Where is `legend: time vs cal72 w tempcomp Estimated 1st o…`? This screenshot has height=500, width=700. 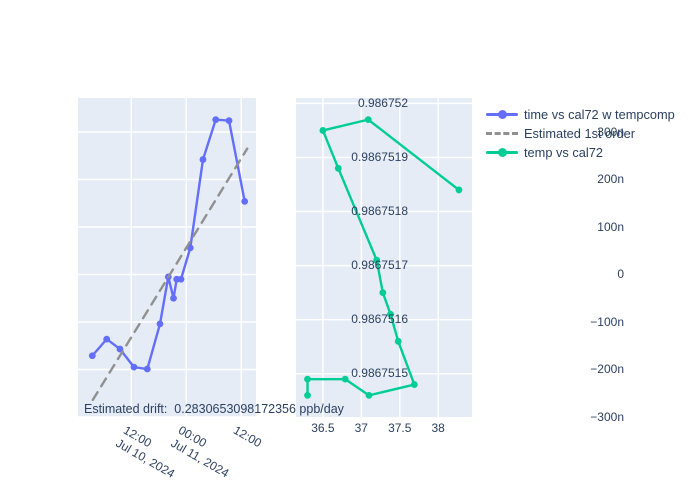
legend: time vs cal72 w tempcomp Estimated 1st o… is located at coordinates (580, 133).